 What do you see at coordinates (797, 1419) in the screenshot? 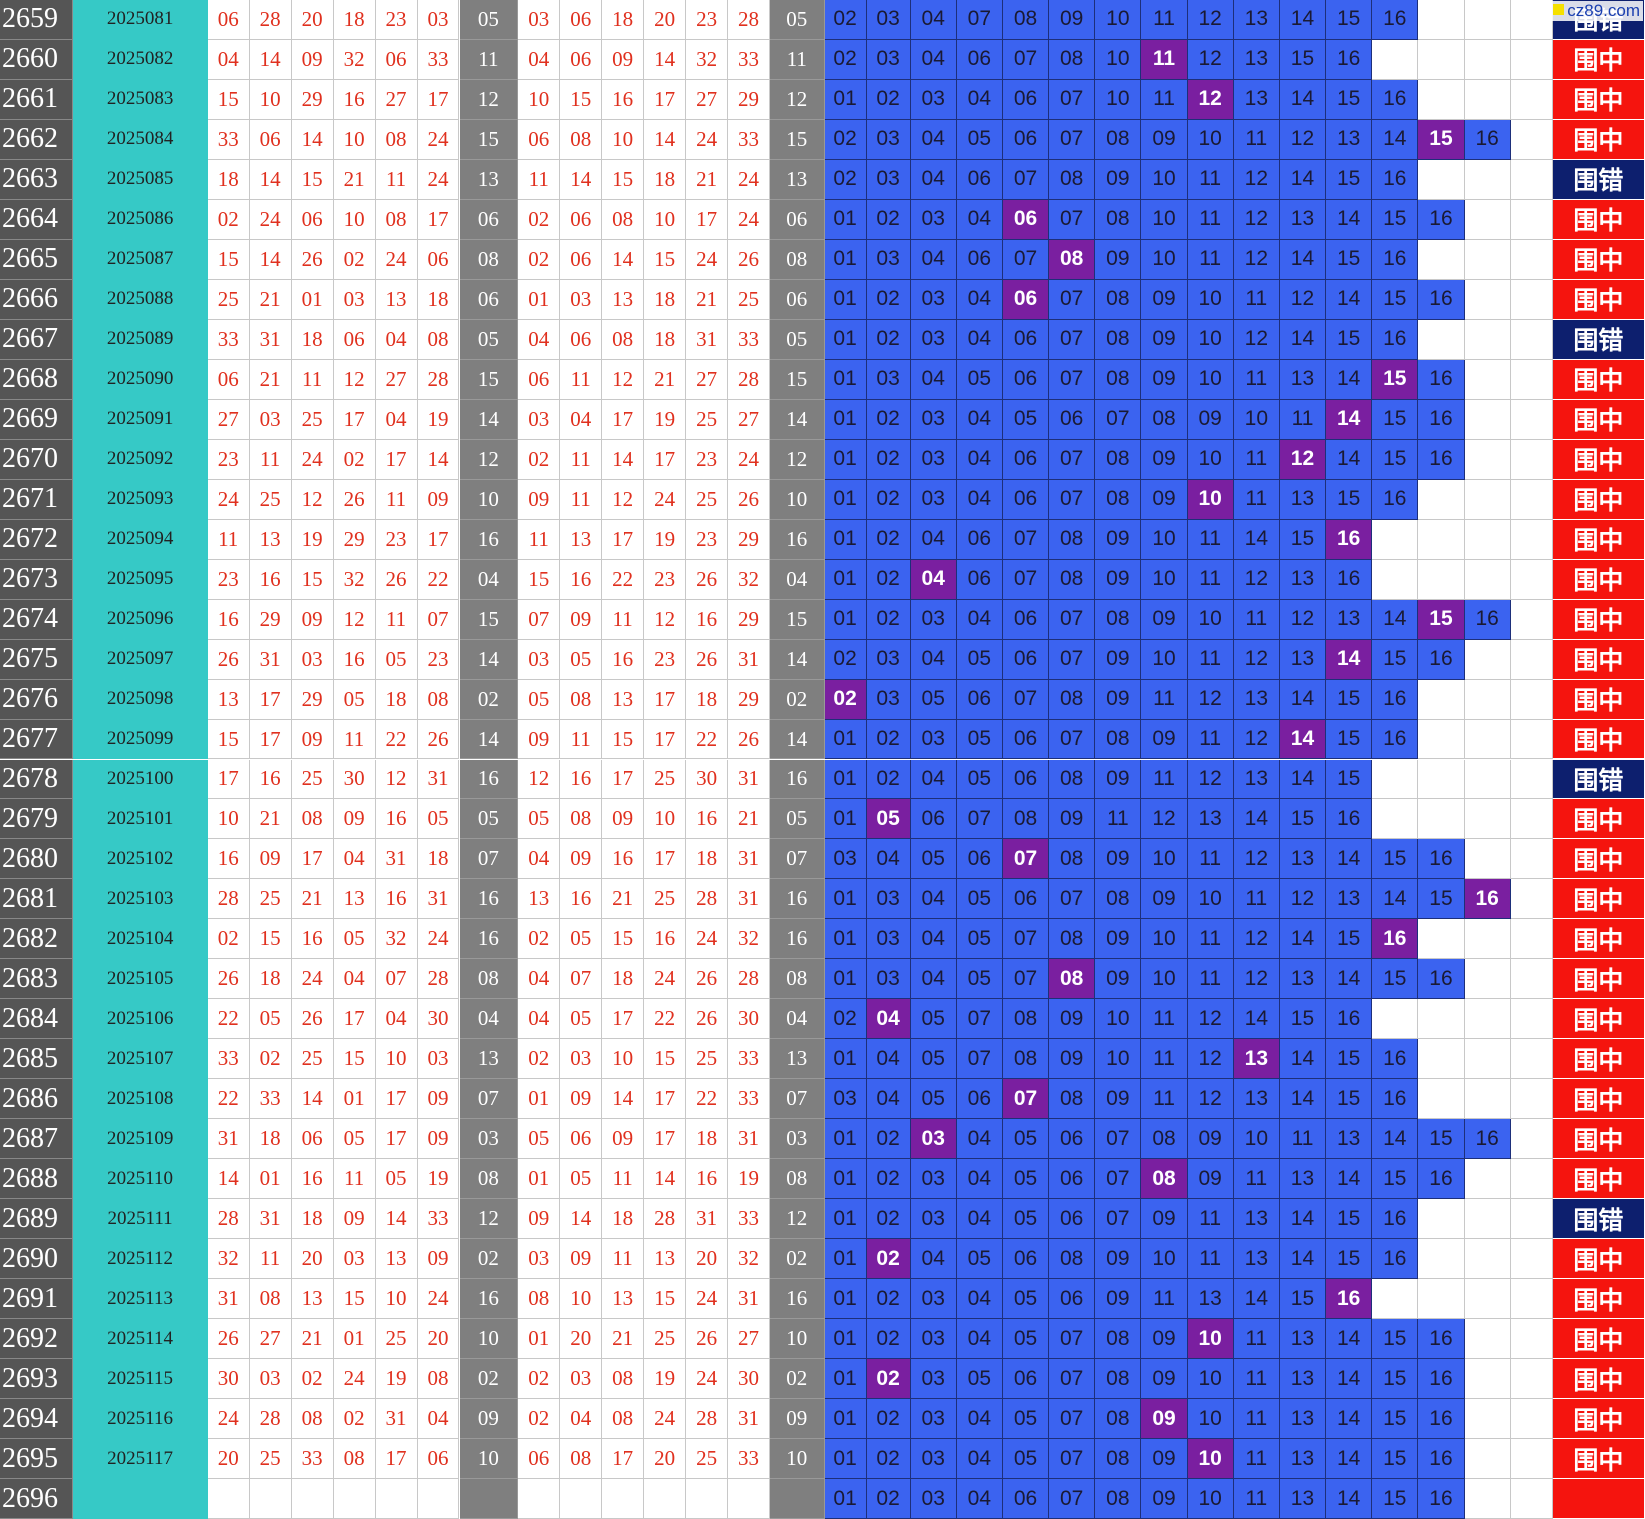
I see `special-number: 09` at bounding box center [797, 1419].